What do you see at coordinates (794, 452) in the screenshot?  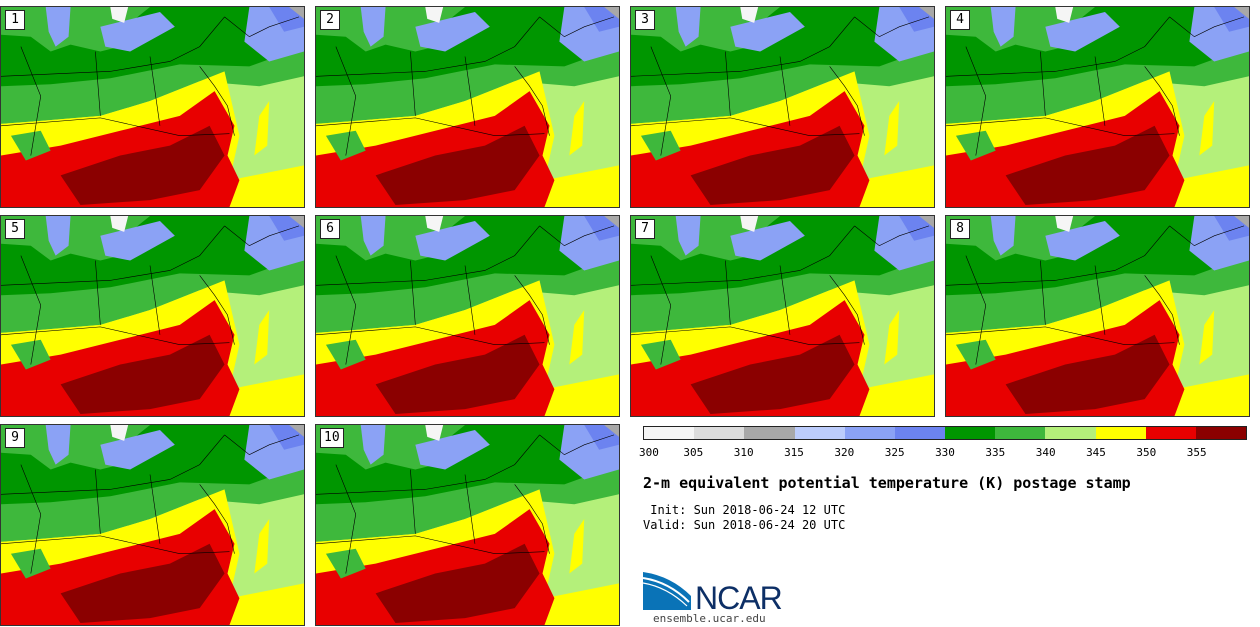 I see `colorbar-tick: 315` at bounding box center [794, 452].